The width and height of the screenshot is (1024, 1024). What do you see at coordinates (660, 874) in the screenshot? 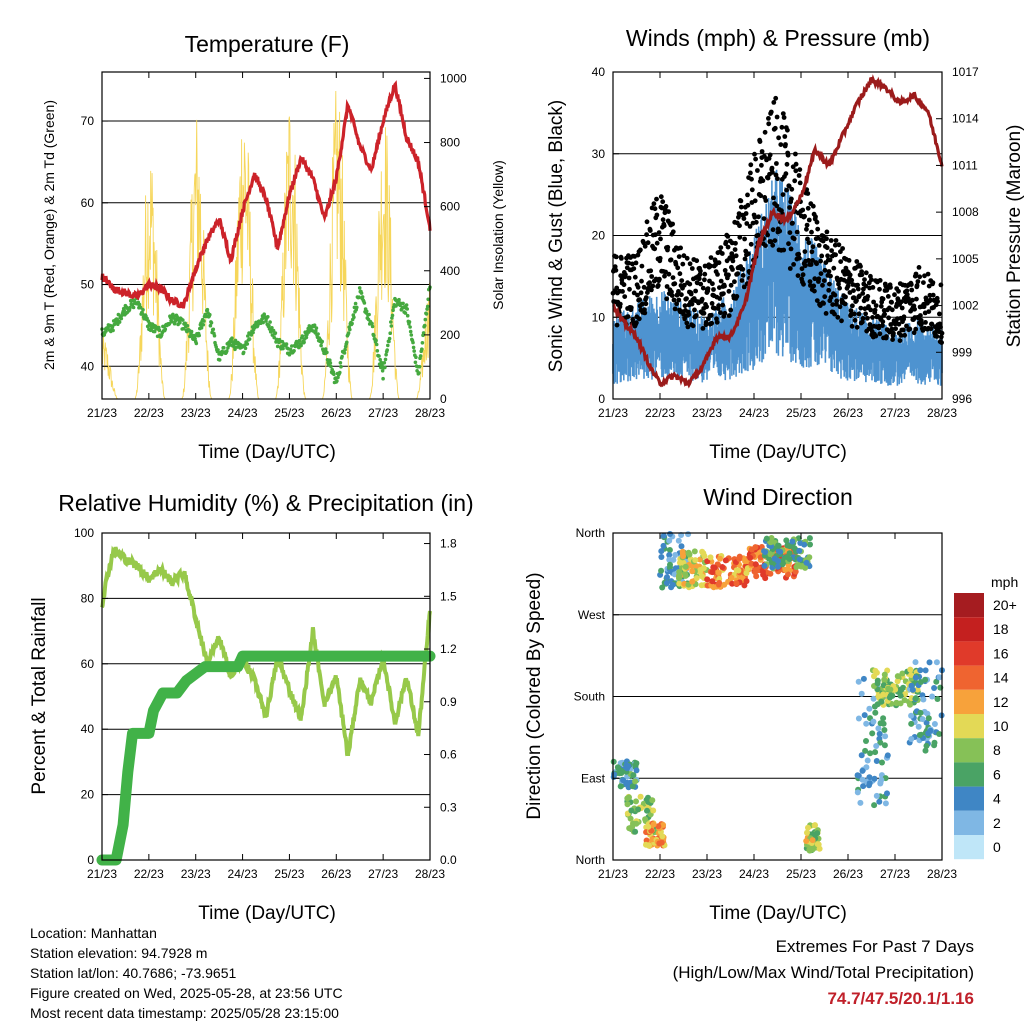
I see `x-tick-label: 22/23` at bounding box center [660, 874].